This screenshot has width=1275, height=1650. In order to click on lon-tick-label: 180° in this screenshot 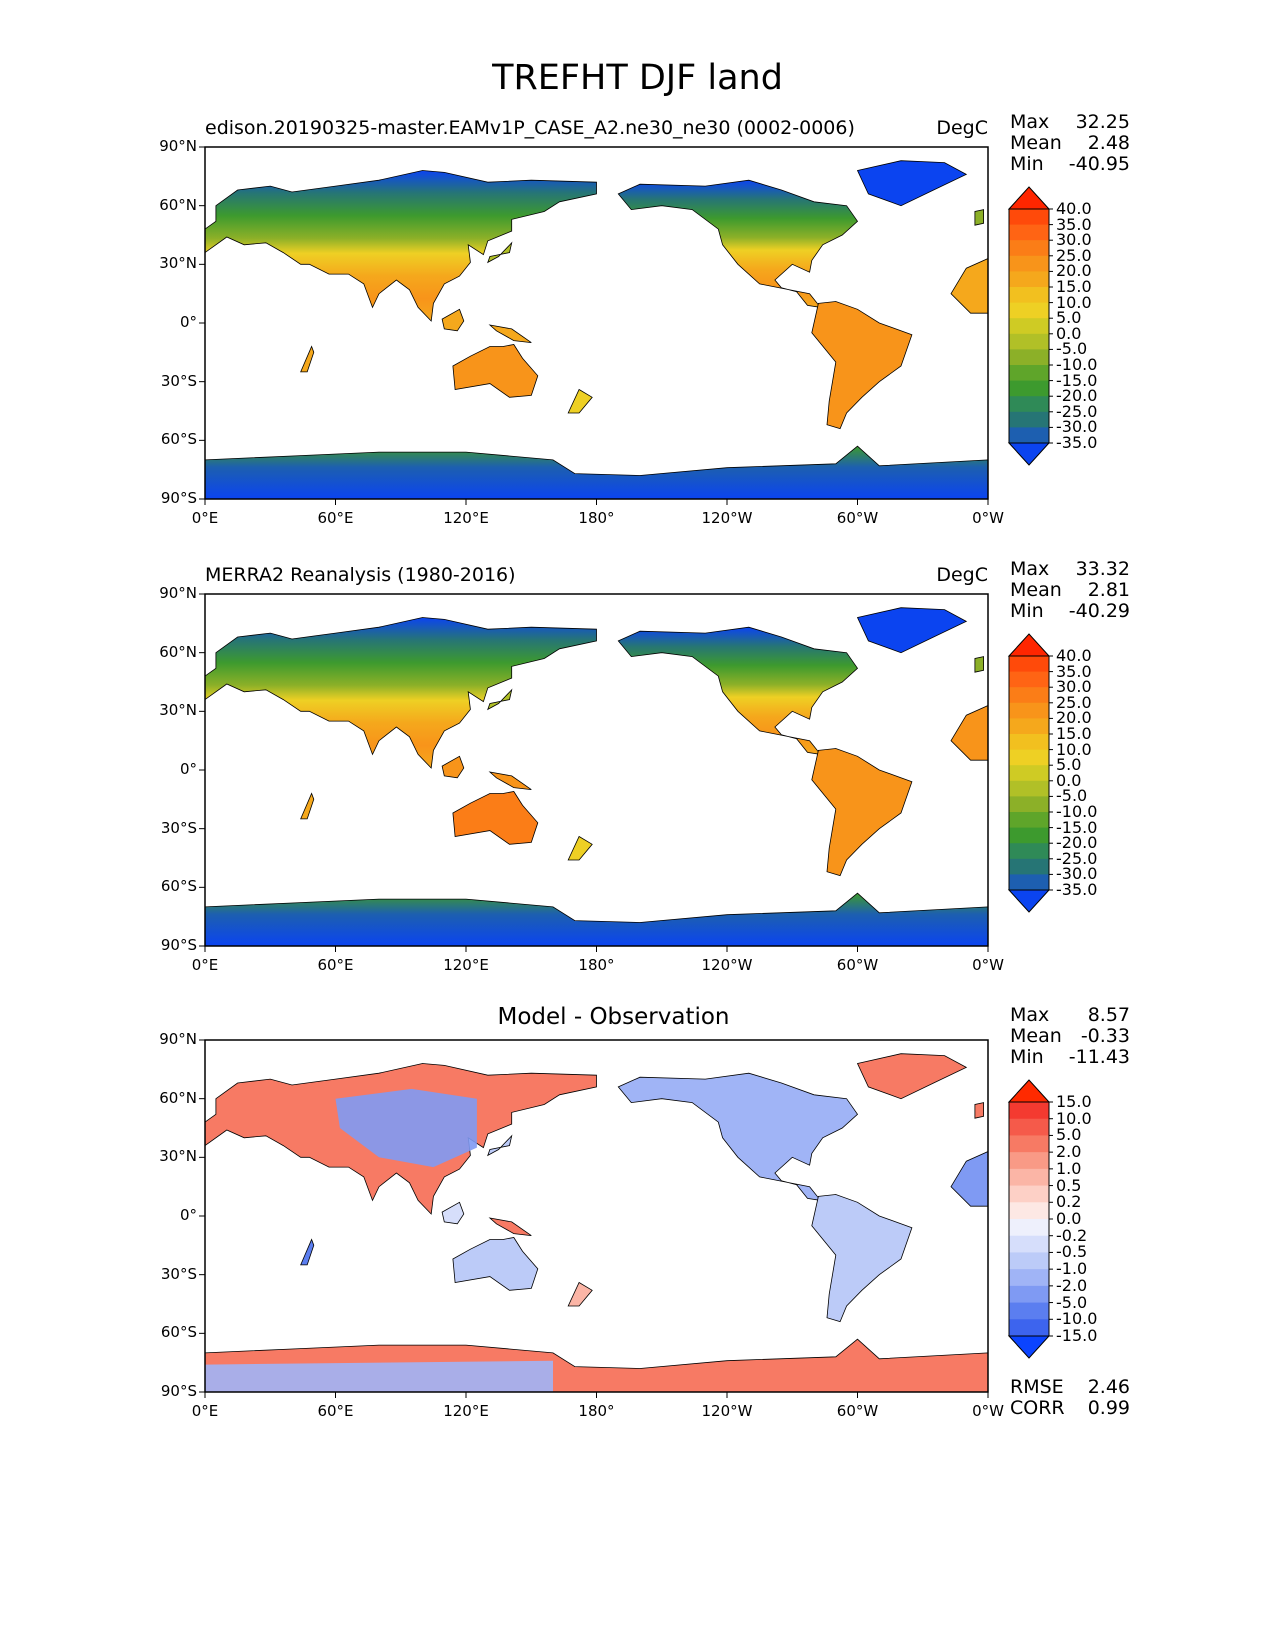, I will do `click(596, 965)`.